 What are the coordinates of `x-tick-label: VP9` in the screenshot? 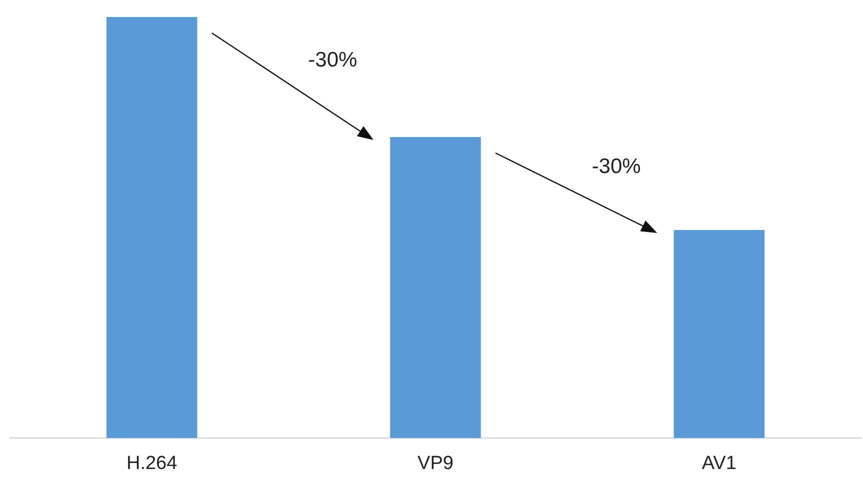 It's located at (436, 463).